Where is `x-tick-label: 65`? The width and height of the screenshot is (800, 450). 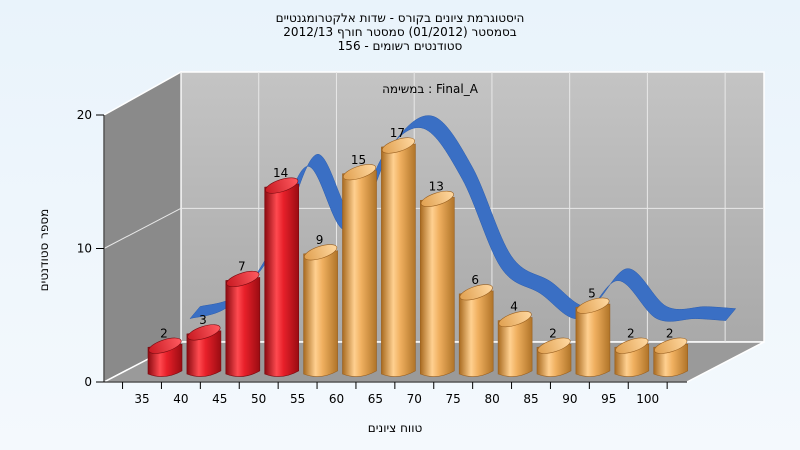 x-tick-label: 65 is located at coordinates (375, 399).